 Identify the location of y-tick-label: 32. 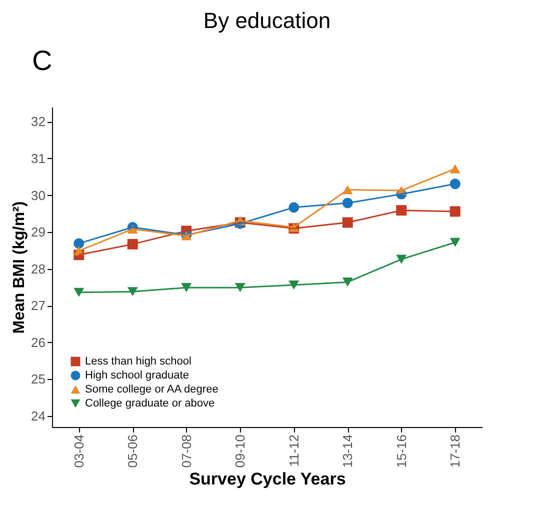
(38, 122).